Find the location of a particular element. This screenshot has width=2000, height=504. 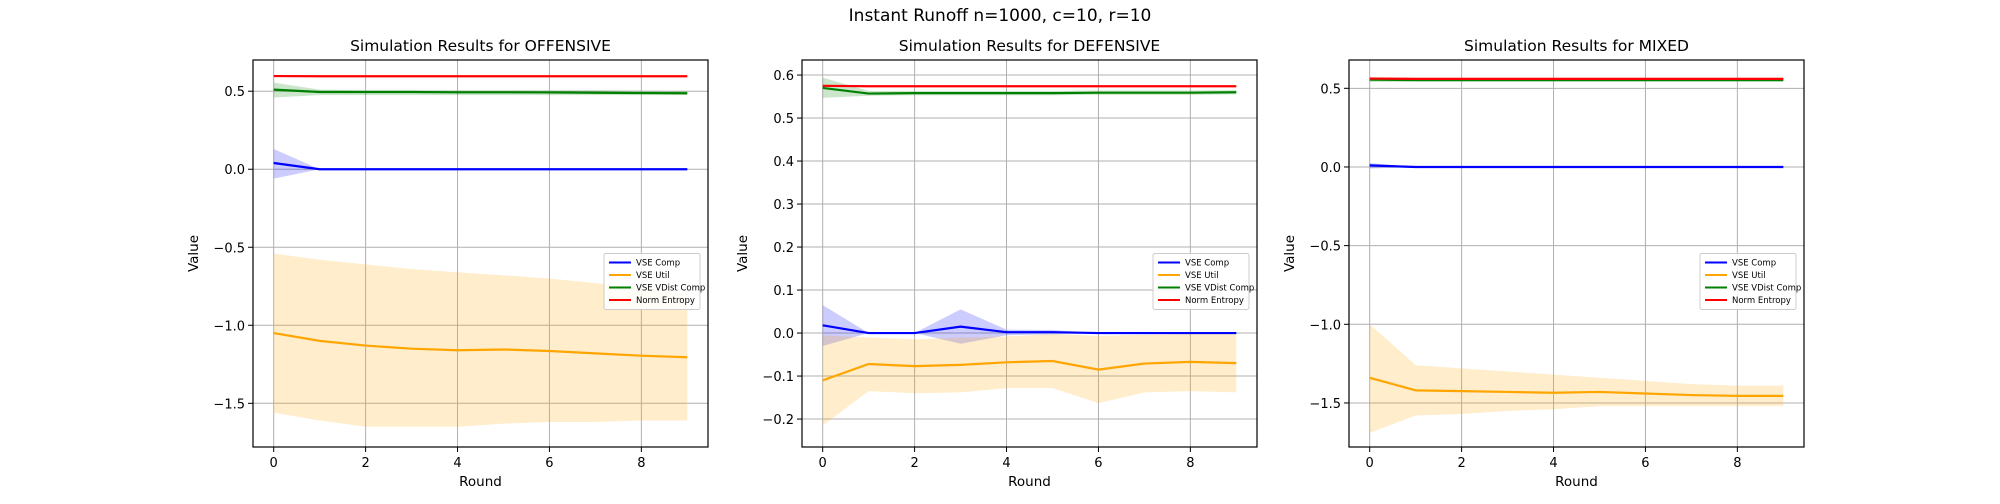

chart-title: Simulation Results for DEFENSIVE is located at coordinates (1029, 46).